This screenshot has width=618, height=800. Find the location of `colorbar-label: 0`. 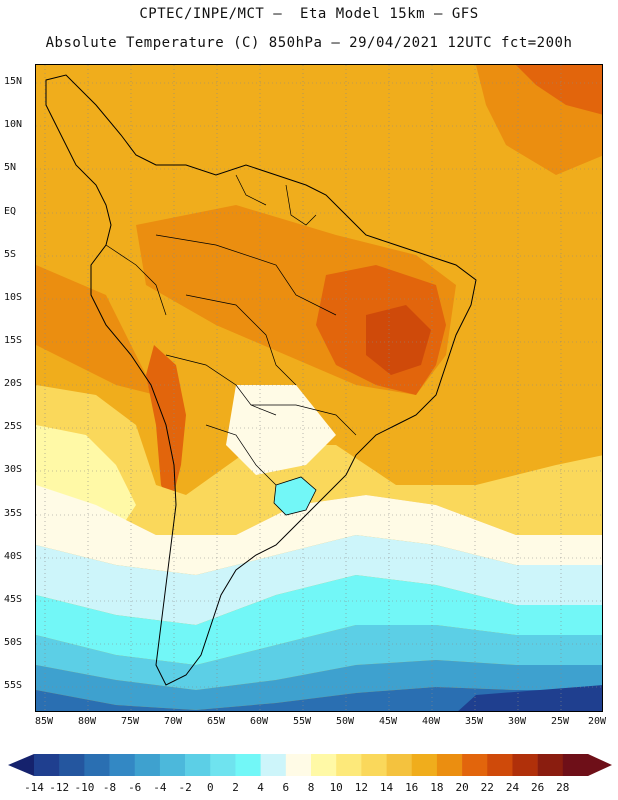

colorbar-label: 0 is located at coordinates (210, 787).